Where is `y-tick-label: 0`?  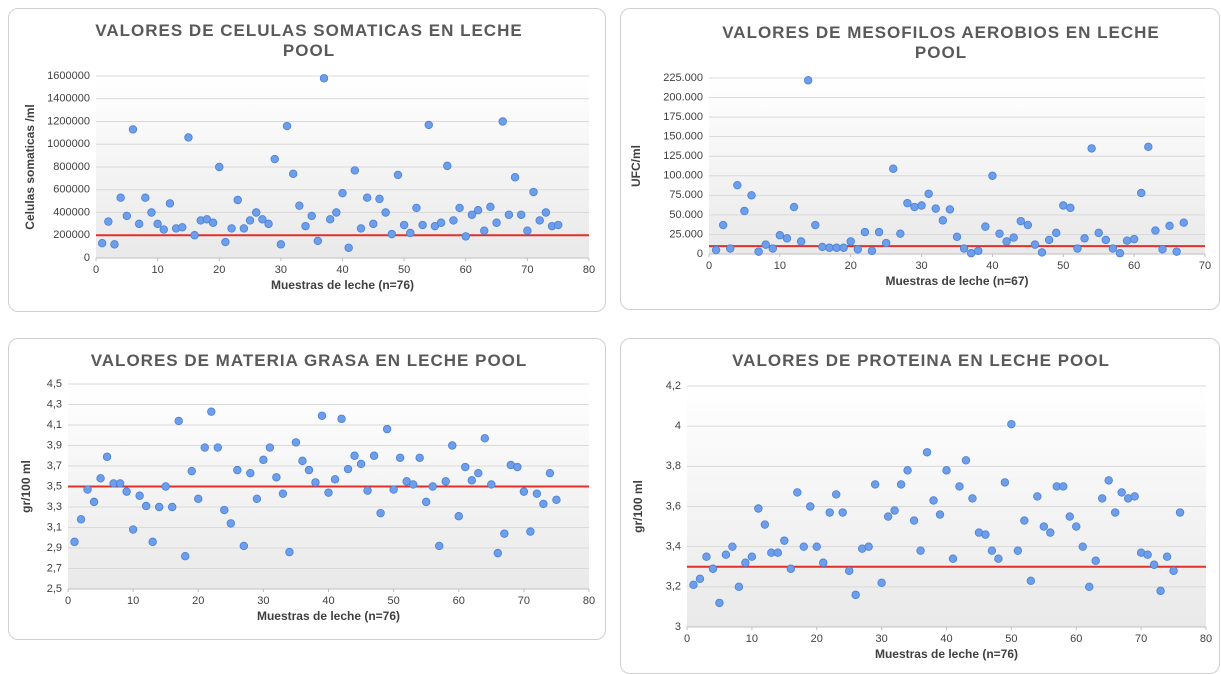 y-tick-label: 0 is located at coordinates (87, 258).